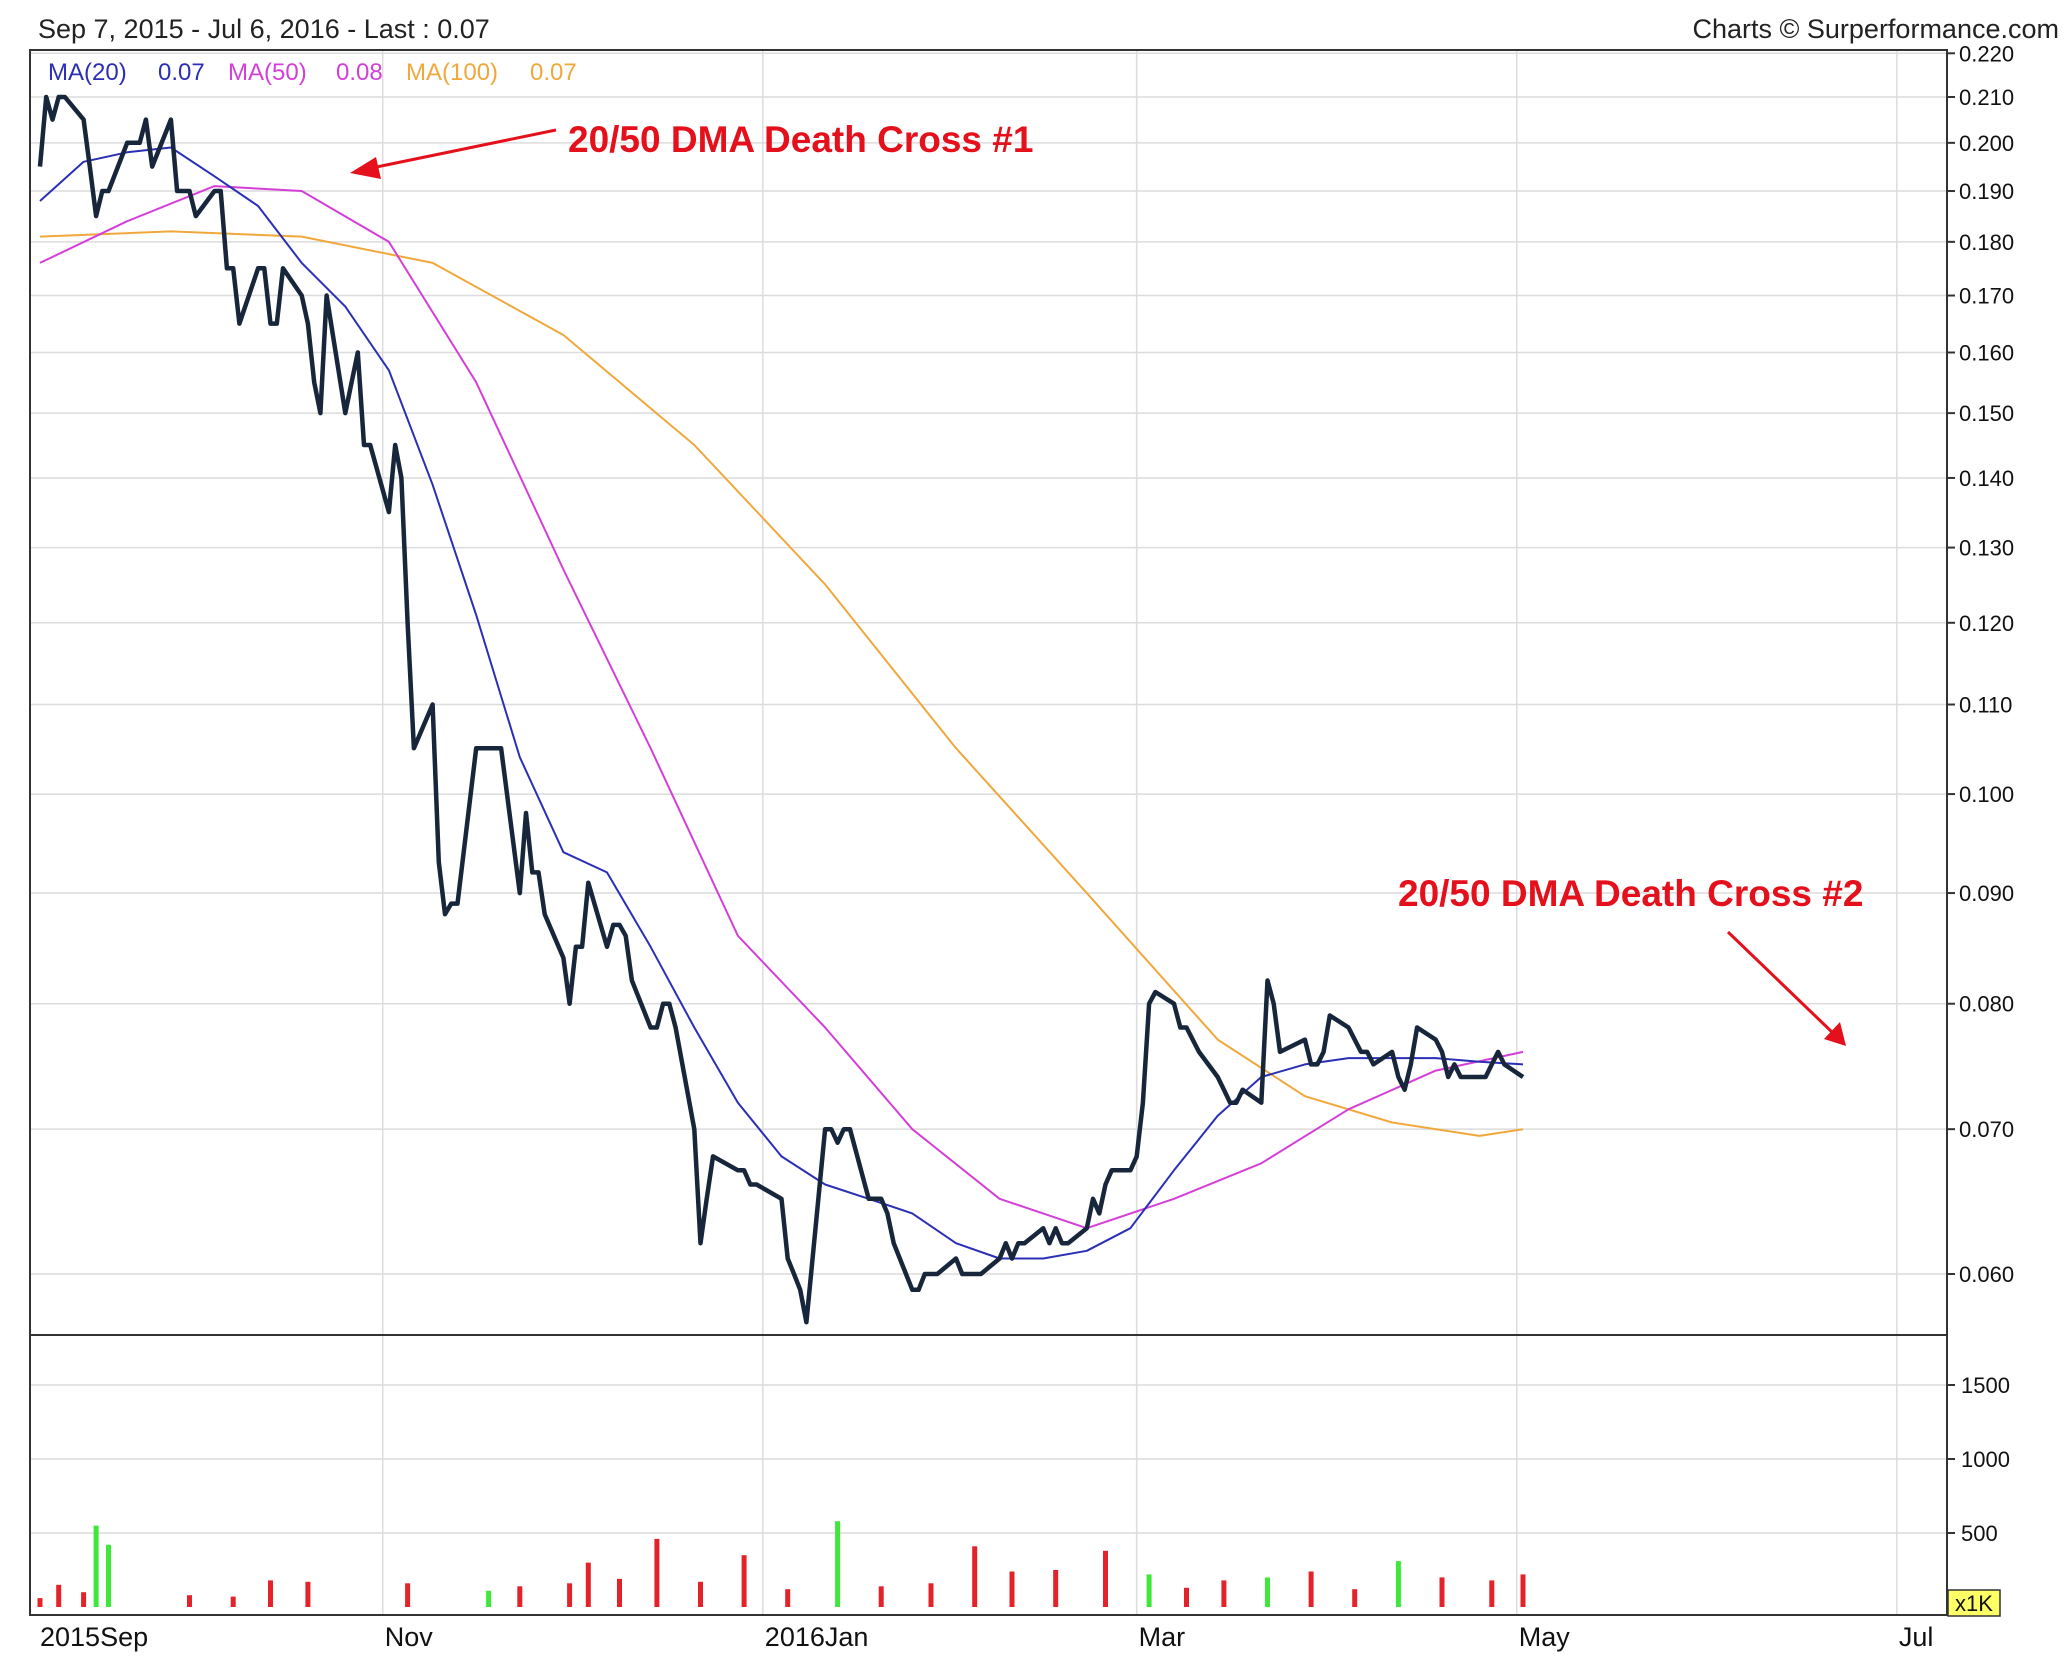 The height and width of the screenshot is (1656, 2069). I want to click on volume-tick-label: 500, so click(1979, 1533).